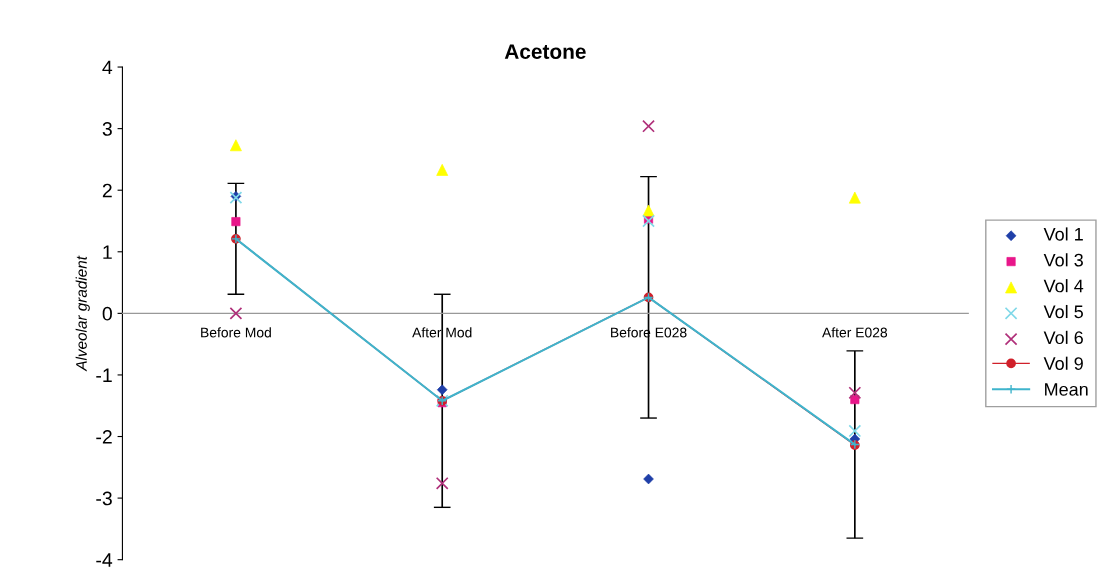 The width and height of the screenshot is (1113, 583). I want to click on y-axis-title: Alveolar gradient, so click(82, 313).